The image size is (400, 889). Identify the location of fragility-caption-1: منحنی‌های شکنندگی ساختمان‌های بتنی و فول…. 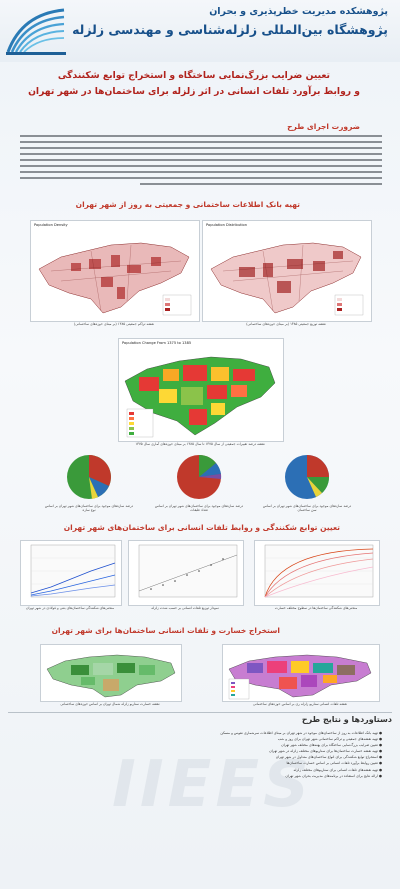
(70, 608).